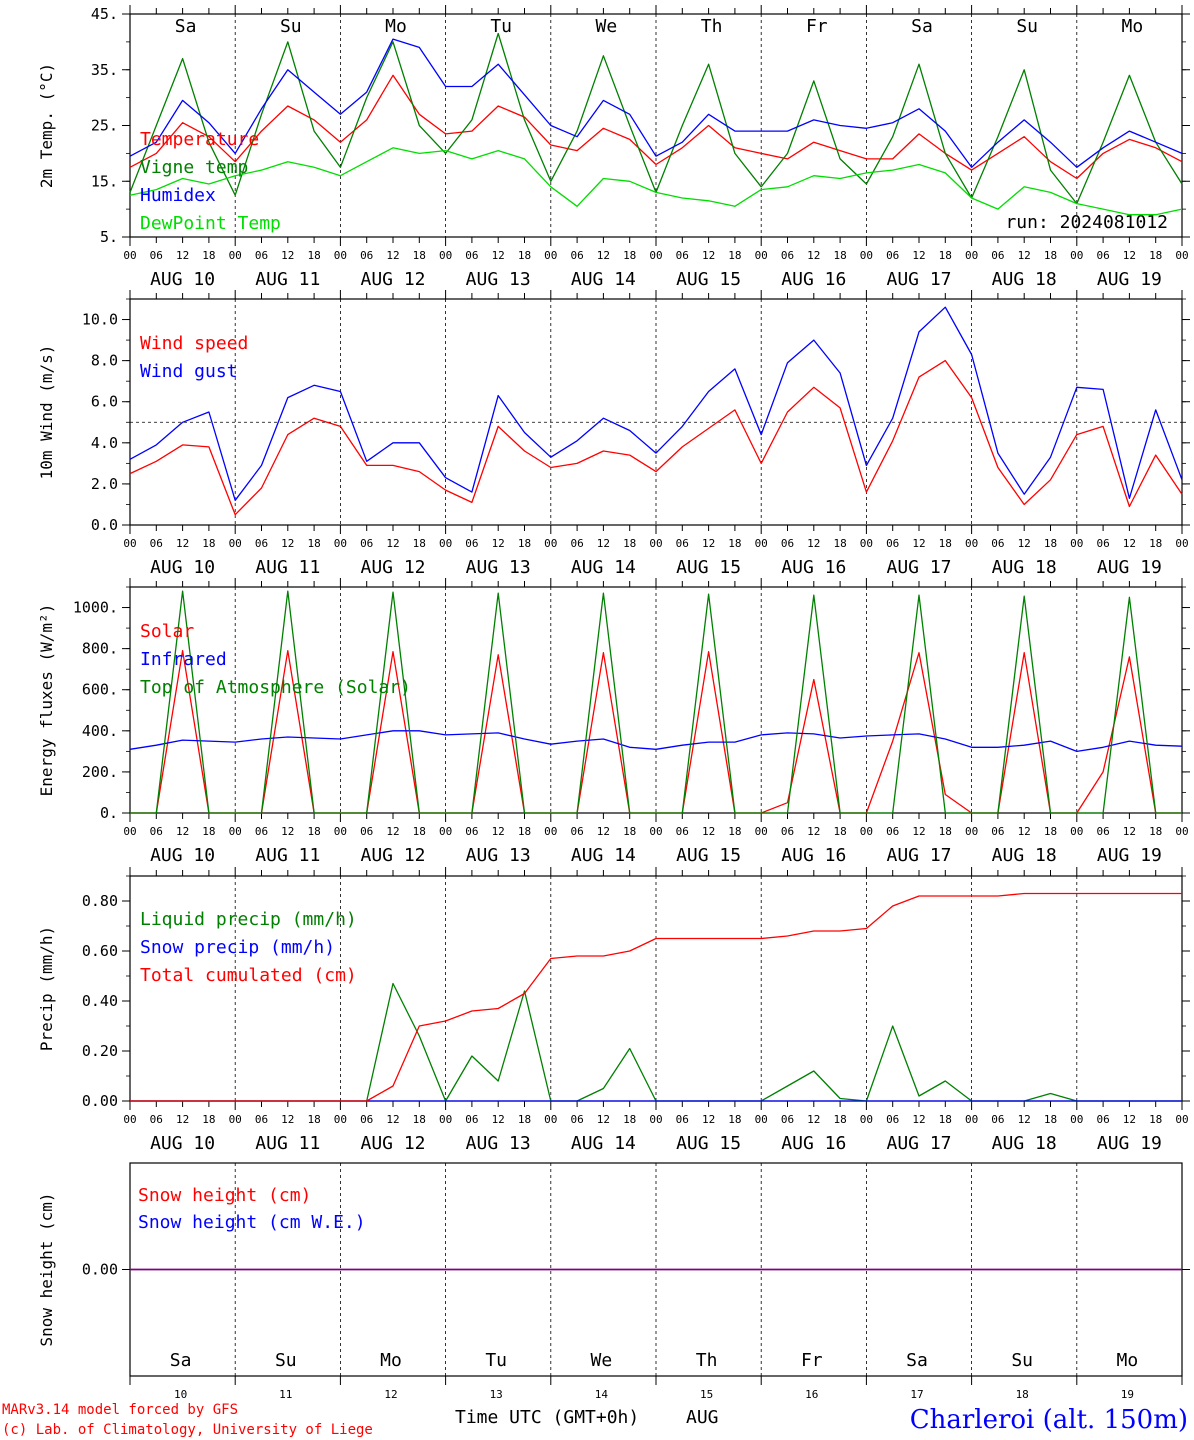  I want to click on day-number: 14, so click(602, 1394).